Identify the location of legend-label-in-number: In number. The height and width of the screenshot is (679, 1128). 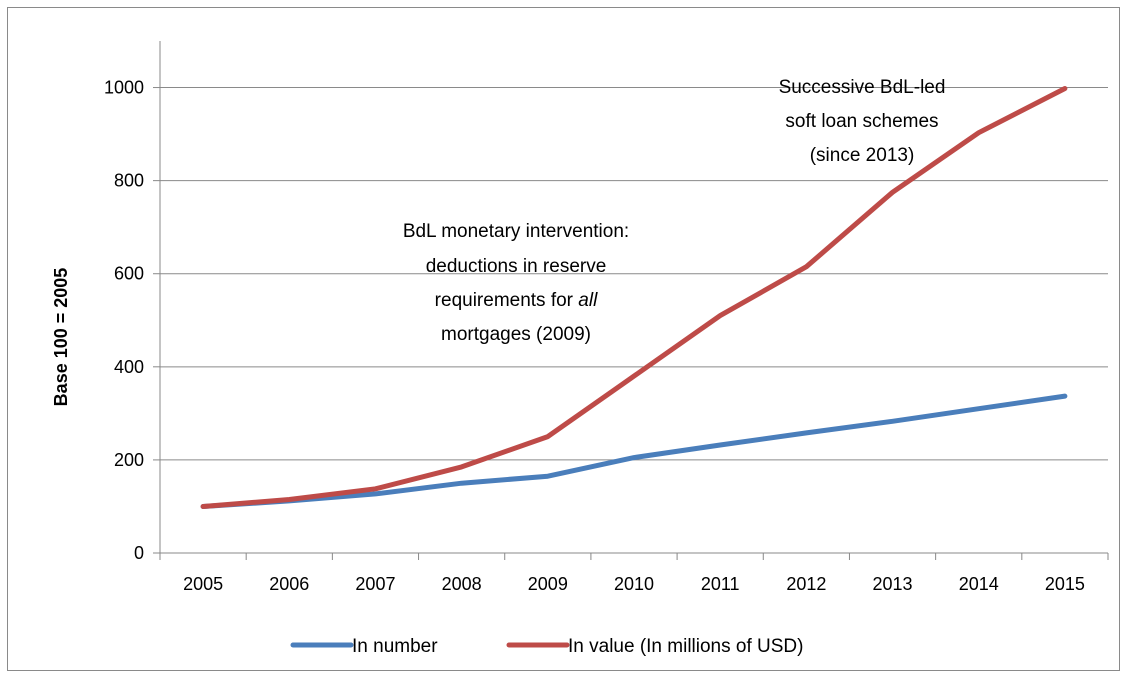
(395, 646).